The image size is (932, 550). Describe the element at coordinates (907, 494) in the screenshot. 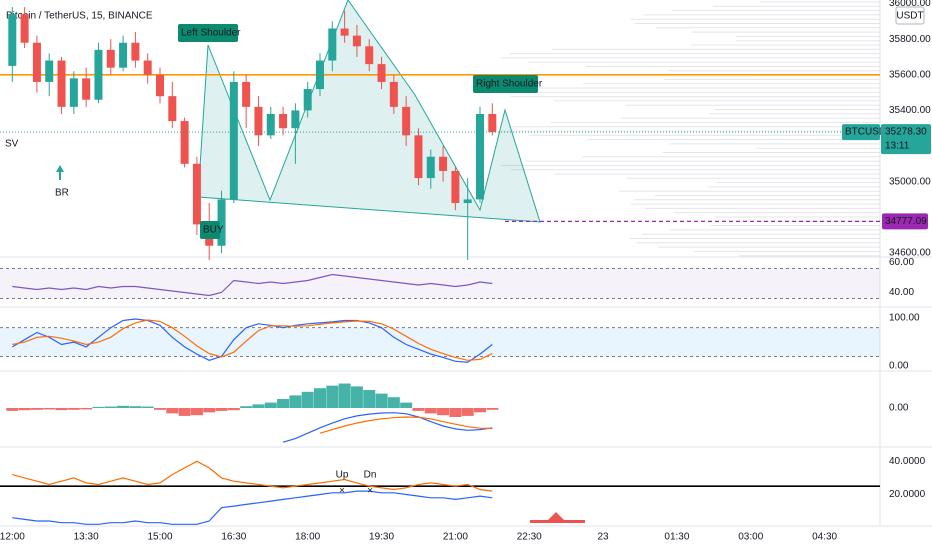

I see `y-tick-label: 20.0000` at that location.